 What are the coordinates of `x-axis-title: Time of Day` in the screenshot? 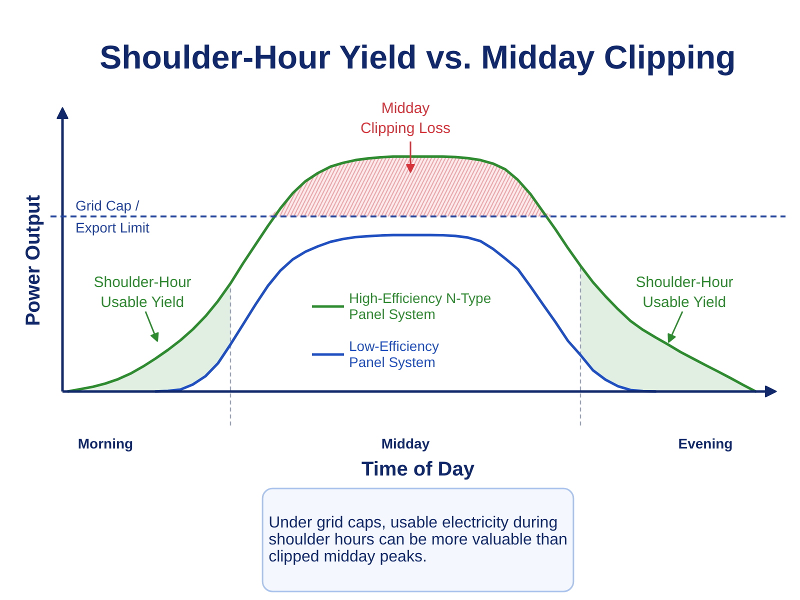 It's located at (419, 469).